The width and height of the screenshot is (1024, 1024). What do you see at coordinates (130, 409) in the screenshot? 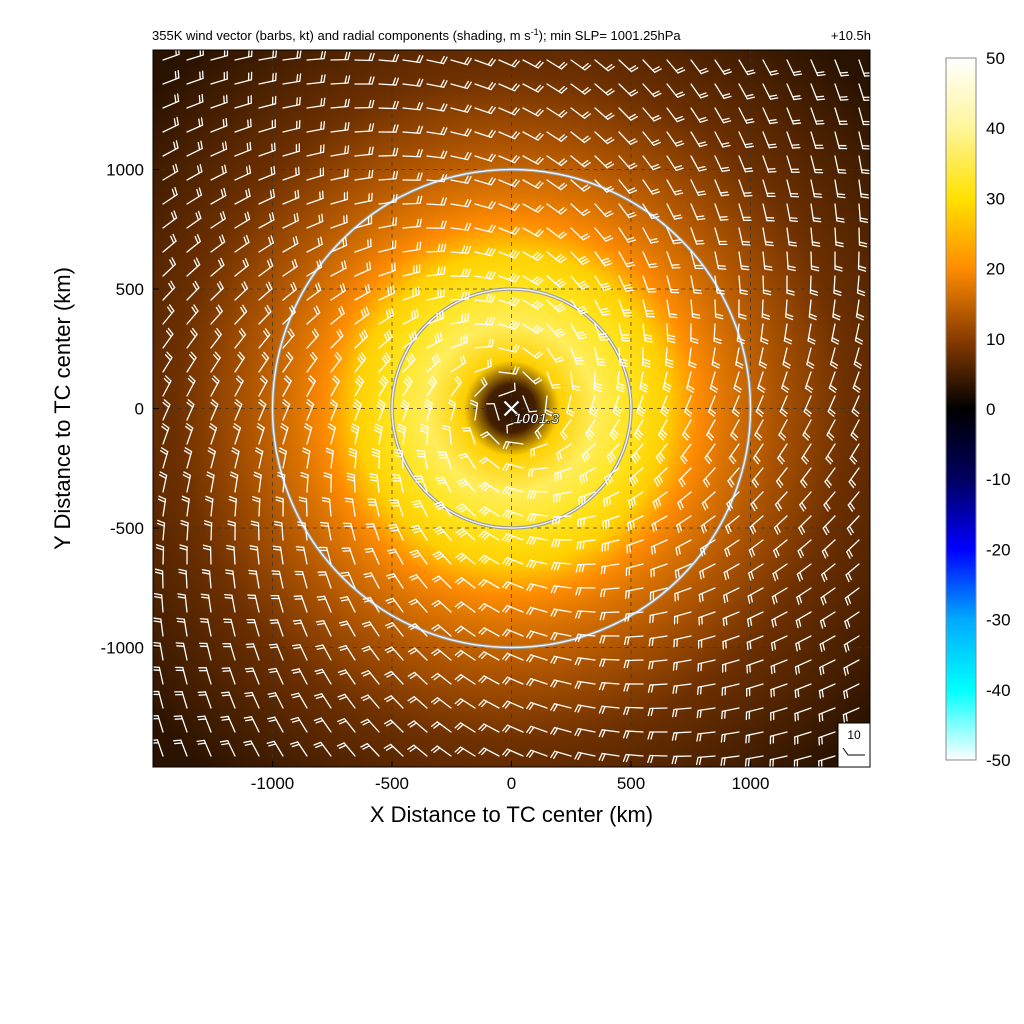
I see `y-axis-ticks: -1000 -500 0 500 1000` at bounding box center [130, 409].